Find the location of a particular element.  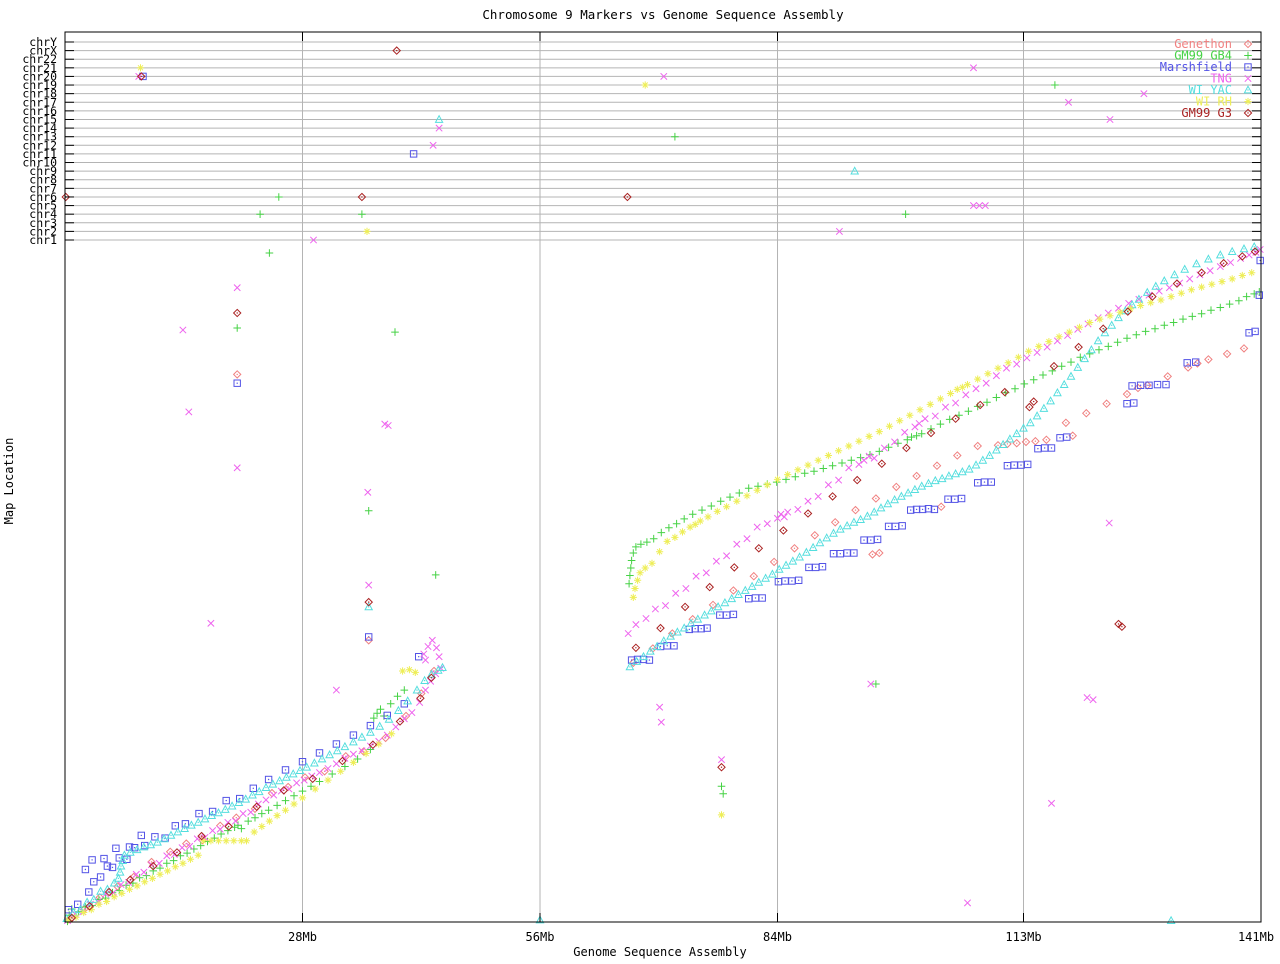

wi_yac-band-point-chr15 is located at coordinates (439, 118).